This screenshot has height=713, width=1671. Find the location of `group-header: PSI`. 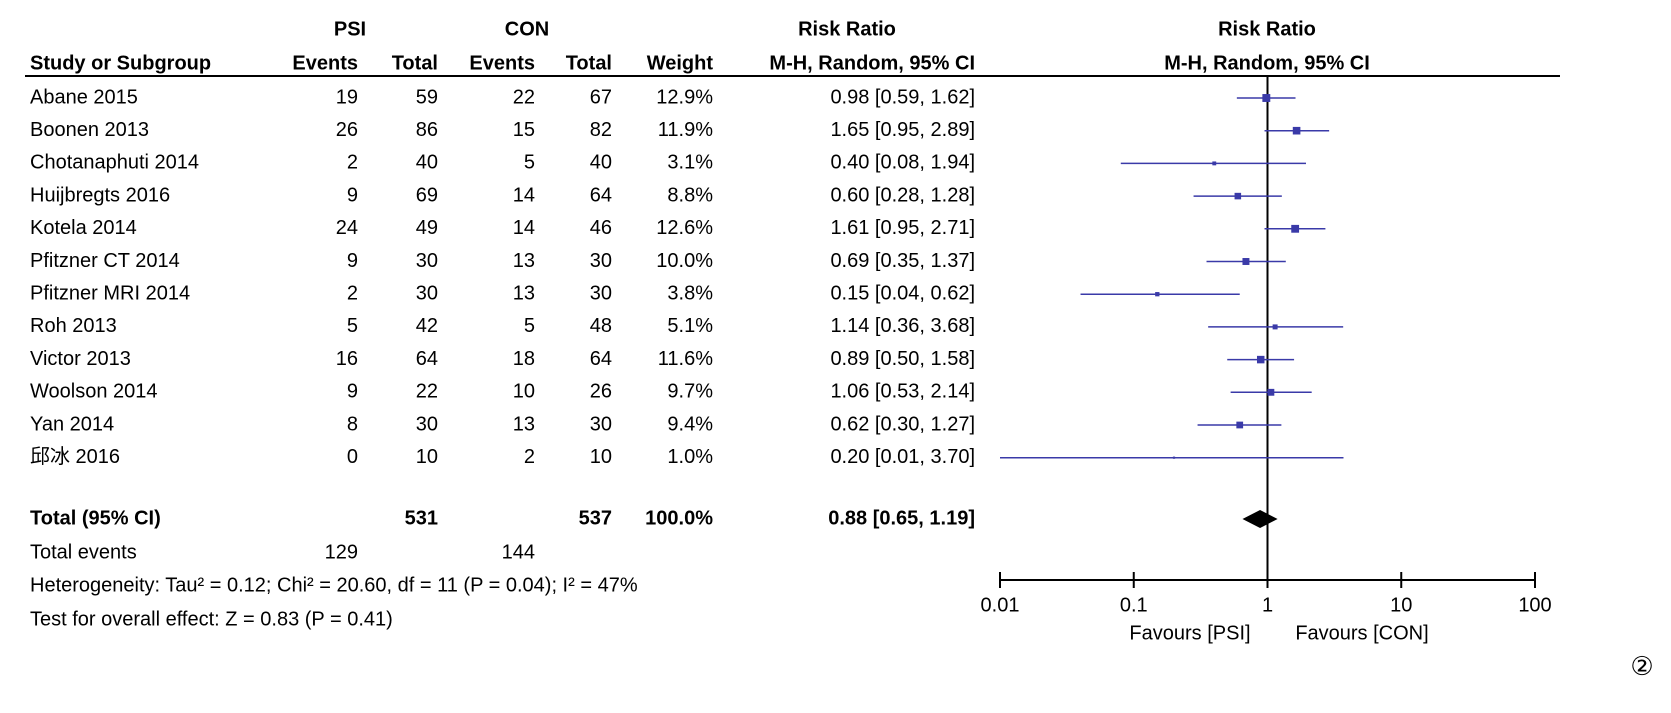

group-header: PSI is located at coordinates (350, 29).